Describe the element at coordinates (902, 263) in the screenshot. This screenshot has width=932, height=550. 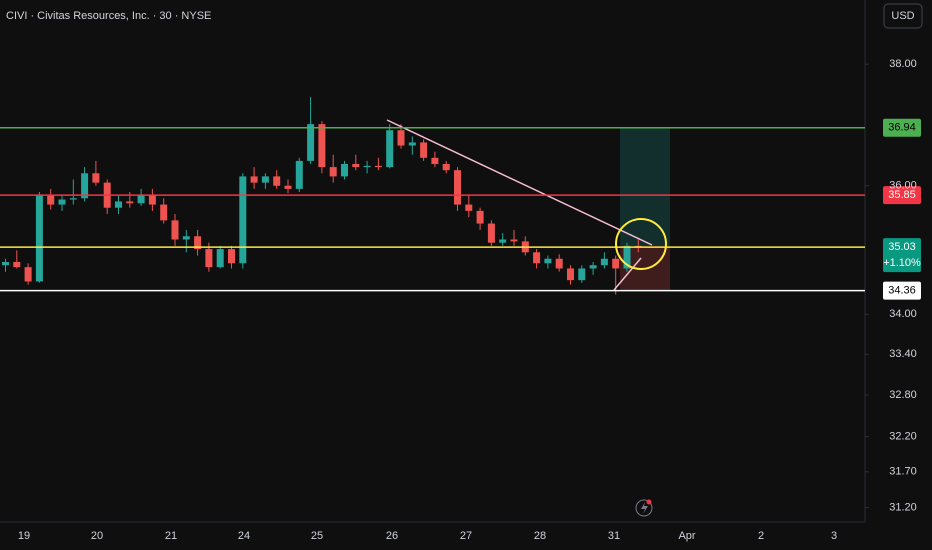
I see `price-change-label: +1.10%` at that location.